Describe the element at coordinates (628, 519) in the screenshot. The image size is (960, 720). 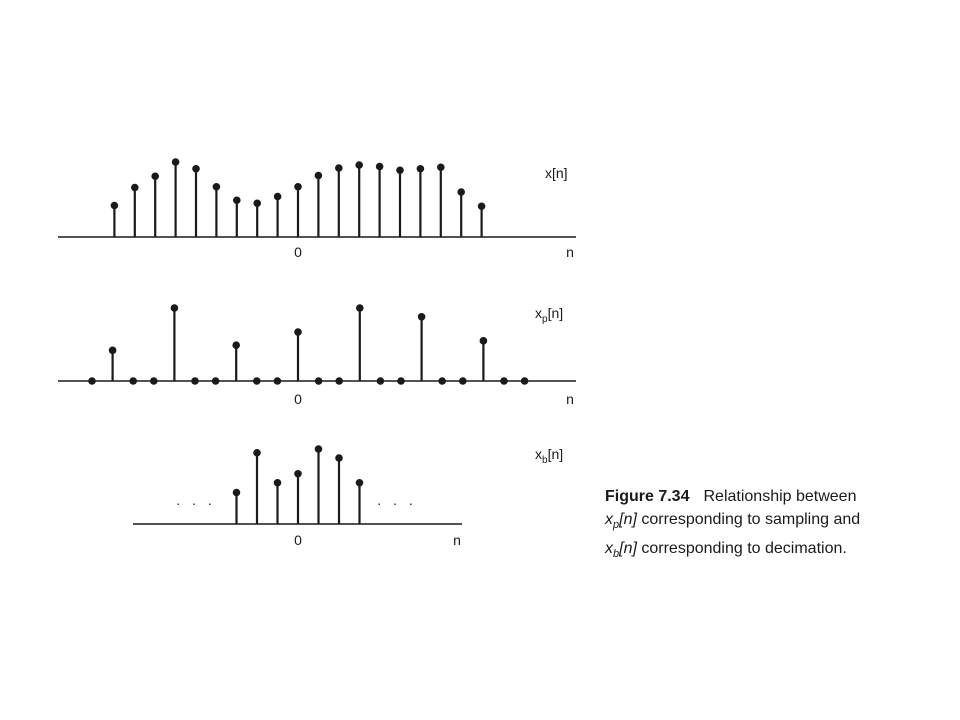
I see `caption-xp-argument: [n]` at that location.